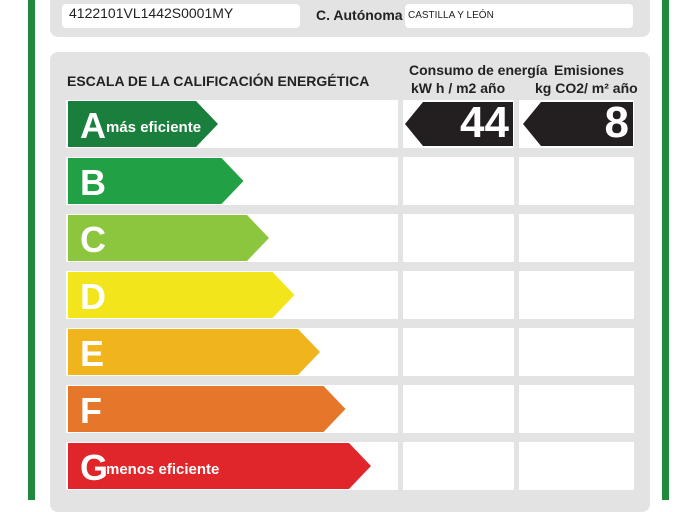 Image resolution: width=700 pixels, height=512 pixels. Describe the element at coordinates (484, 122) in the screenshot. I see `rating-tag-value: 44` at that location.